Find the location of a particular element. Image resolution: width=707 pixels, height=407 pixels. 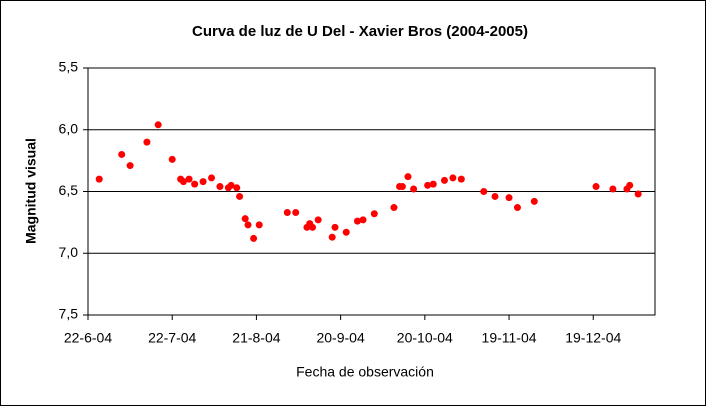

y-tick-label: 7,0 is located at coordinates (69, 252).